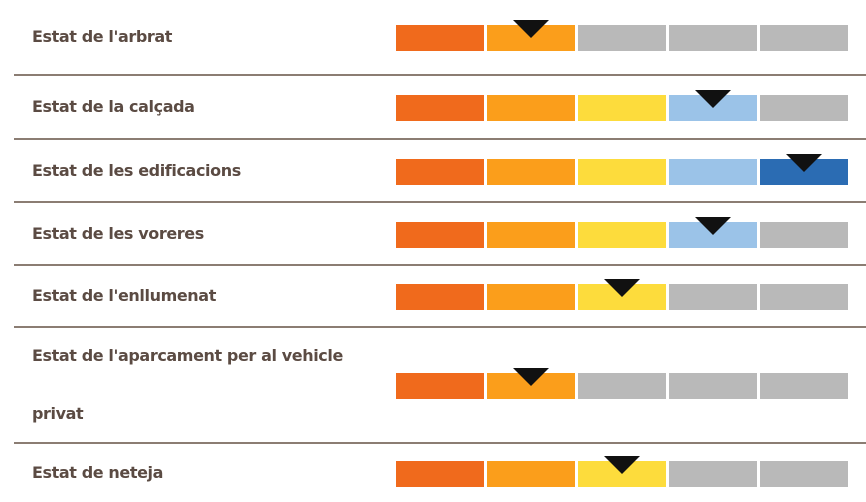 Image resolution: width=866 pixels, height=502 pixels. Describe the element at coordinates (113, 106) in the screenshot. I see `row-label: Estat de la calçada` at that location.